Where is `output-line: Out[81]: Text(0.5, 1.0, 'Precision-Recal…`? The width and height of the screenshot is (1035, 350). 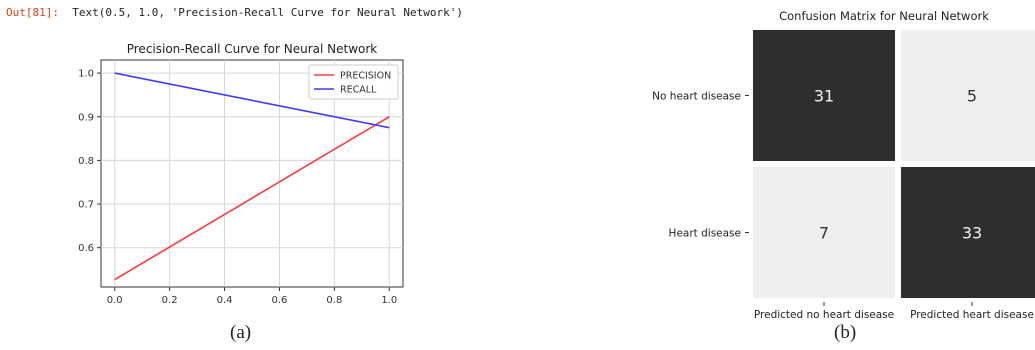 output-line: Out[81]: Text(0.5, 1.0, 'Precision-Recal… is located at coordinates (234, 12).